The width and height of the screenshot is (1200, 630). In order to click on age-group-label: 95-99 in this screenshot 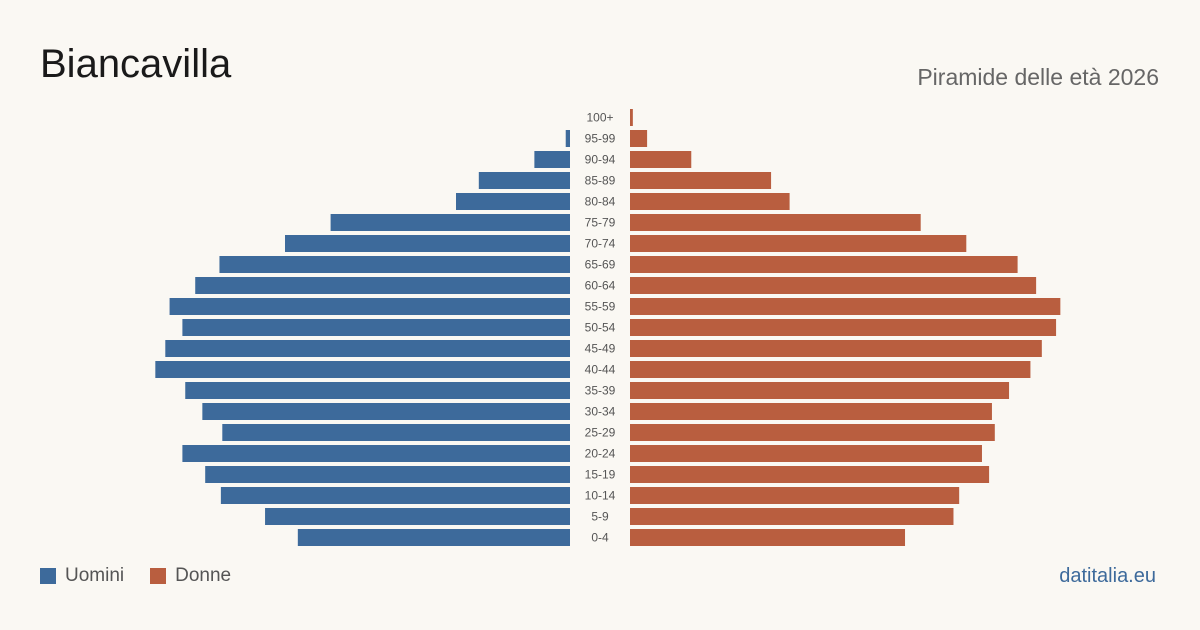, I will do `click(600, 139)`.